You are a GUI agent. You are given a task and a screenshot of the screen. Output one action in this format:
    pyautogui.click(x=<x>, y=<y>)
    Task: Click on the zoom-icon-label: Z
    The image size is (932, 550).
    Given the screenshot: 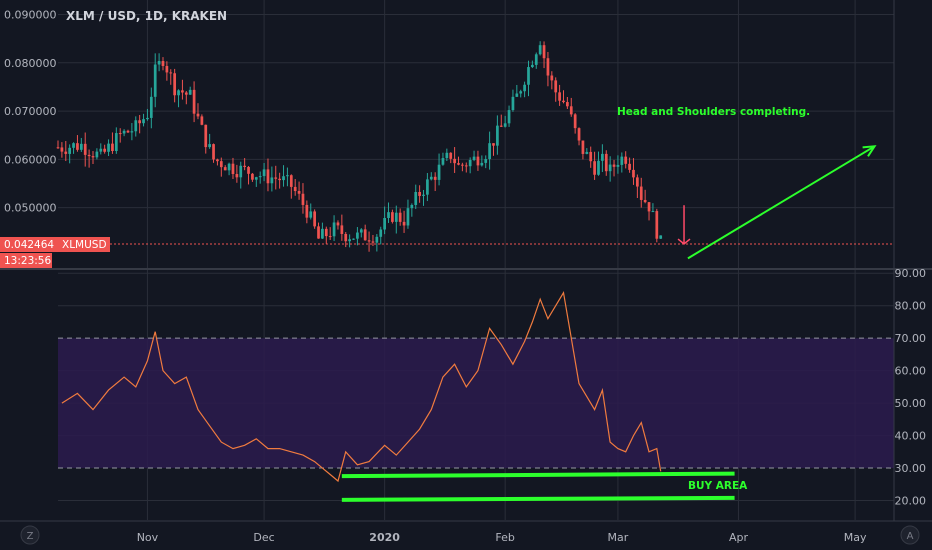 What is the action you would take?
    pyautogui.click(x=30, y=536)
    